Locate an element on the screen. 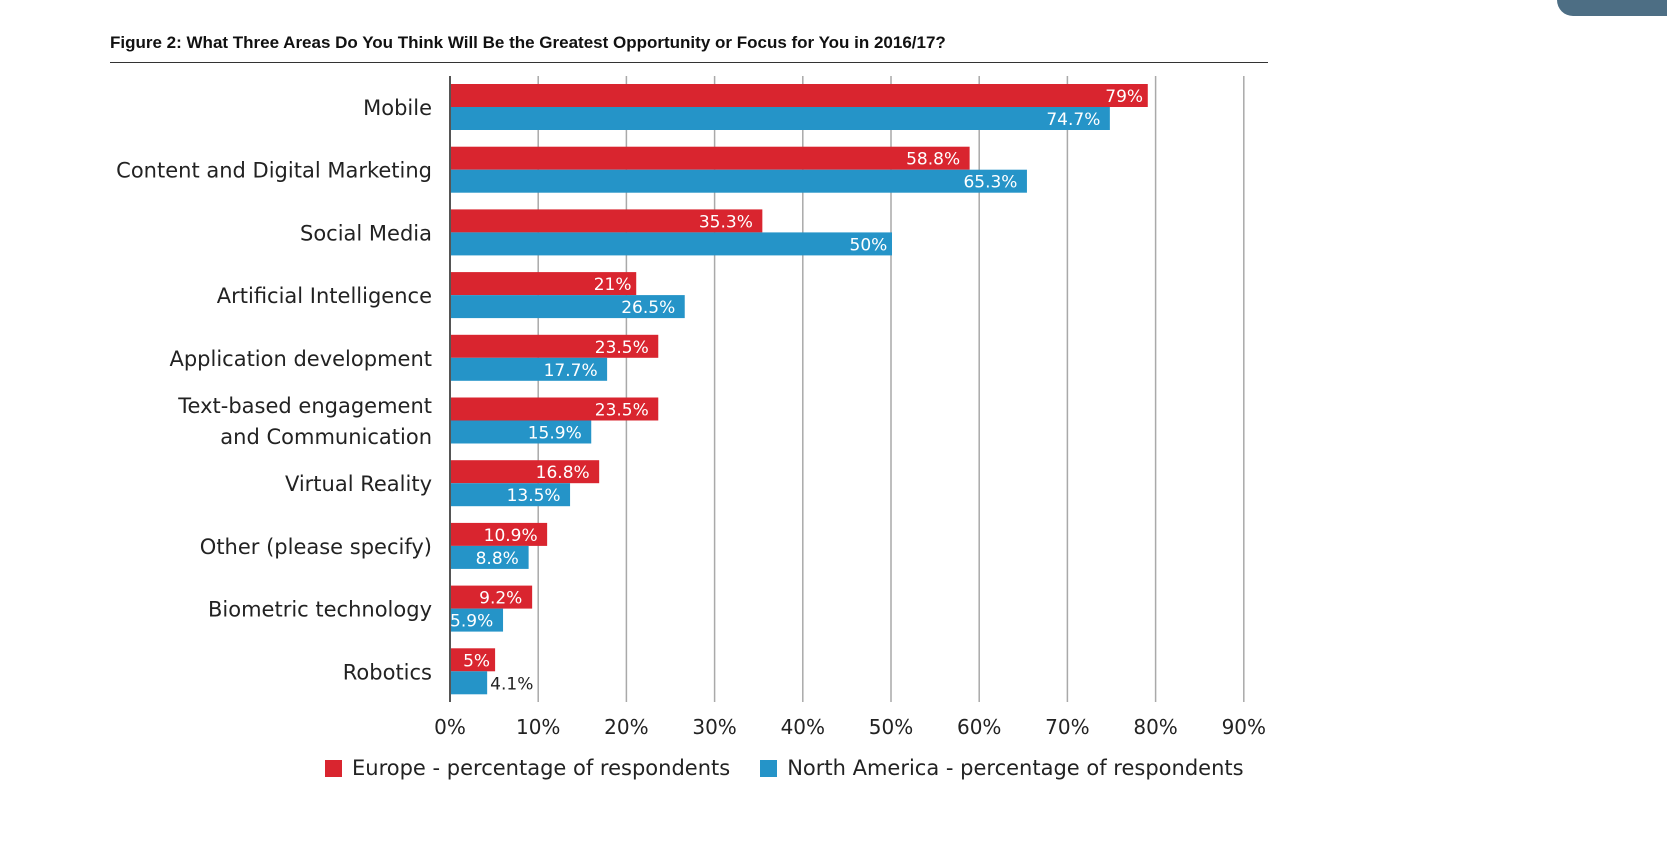  data-label-north-america: 4.1% is located at coordinates (511, 684).